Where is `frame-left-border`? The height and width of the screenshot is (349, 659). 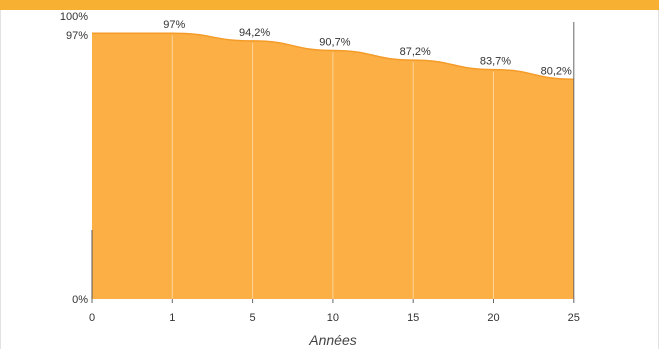
frame-left-border is located at coordinates (0, 179).